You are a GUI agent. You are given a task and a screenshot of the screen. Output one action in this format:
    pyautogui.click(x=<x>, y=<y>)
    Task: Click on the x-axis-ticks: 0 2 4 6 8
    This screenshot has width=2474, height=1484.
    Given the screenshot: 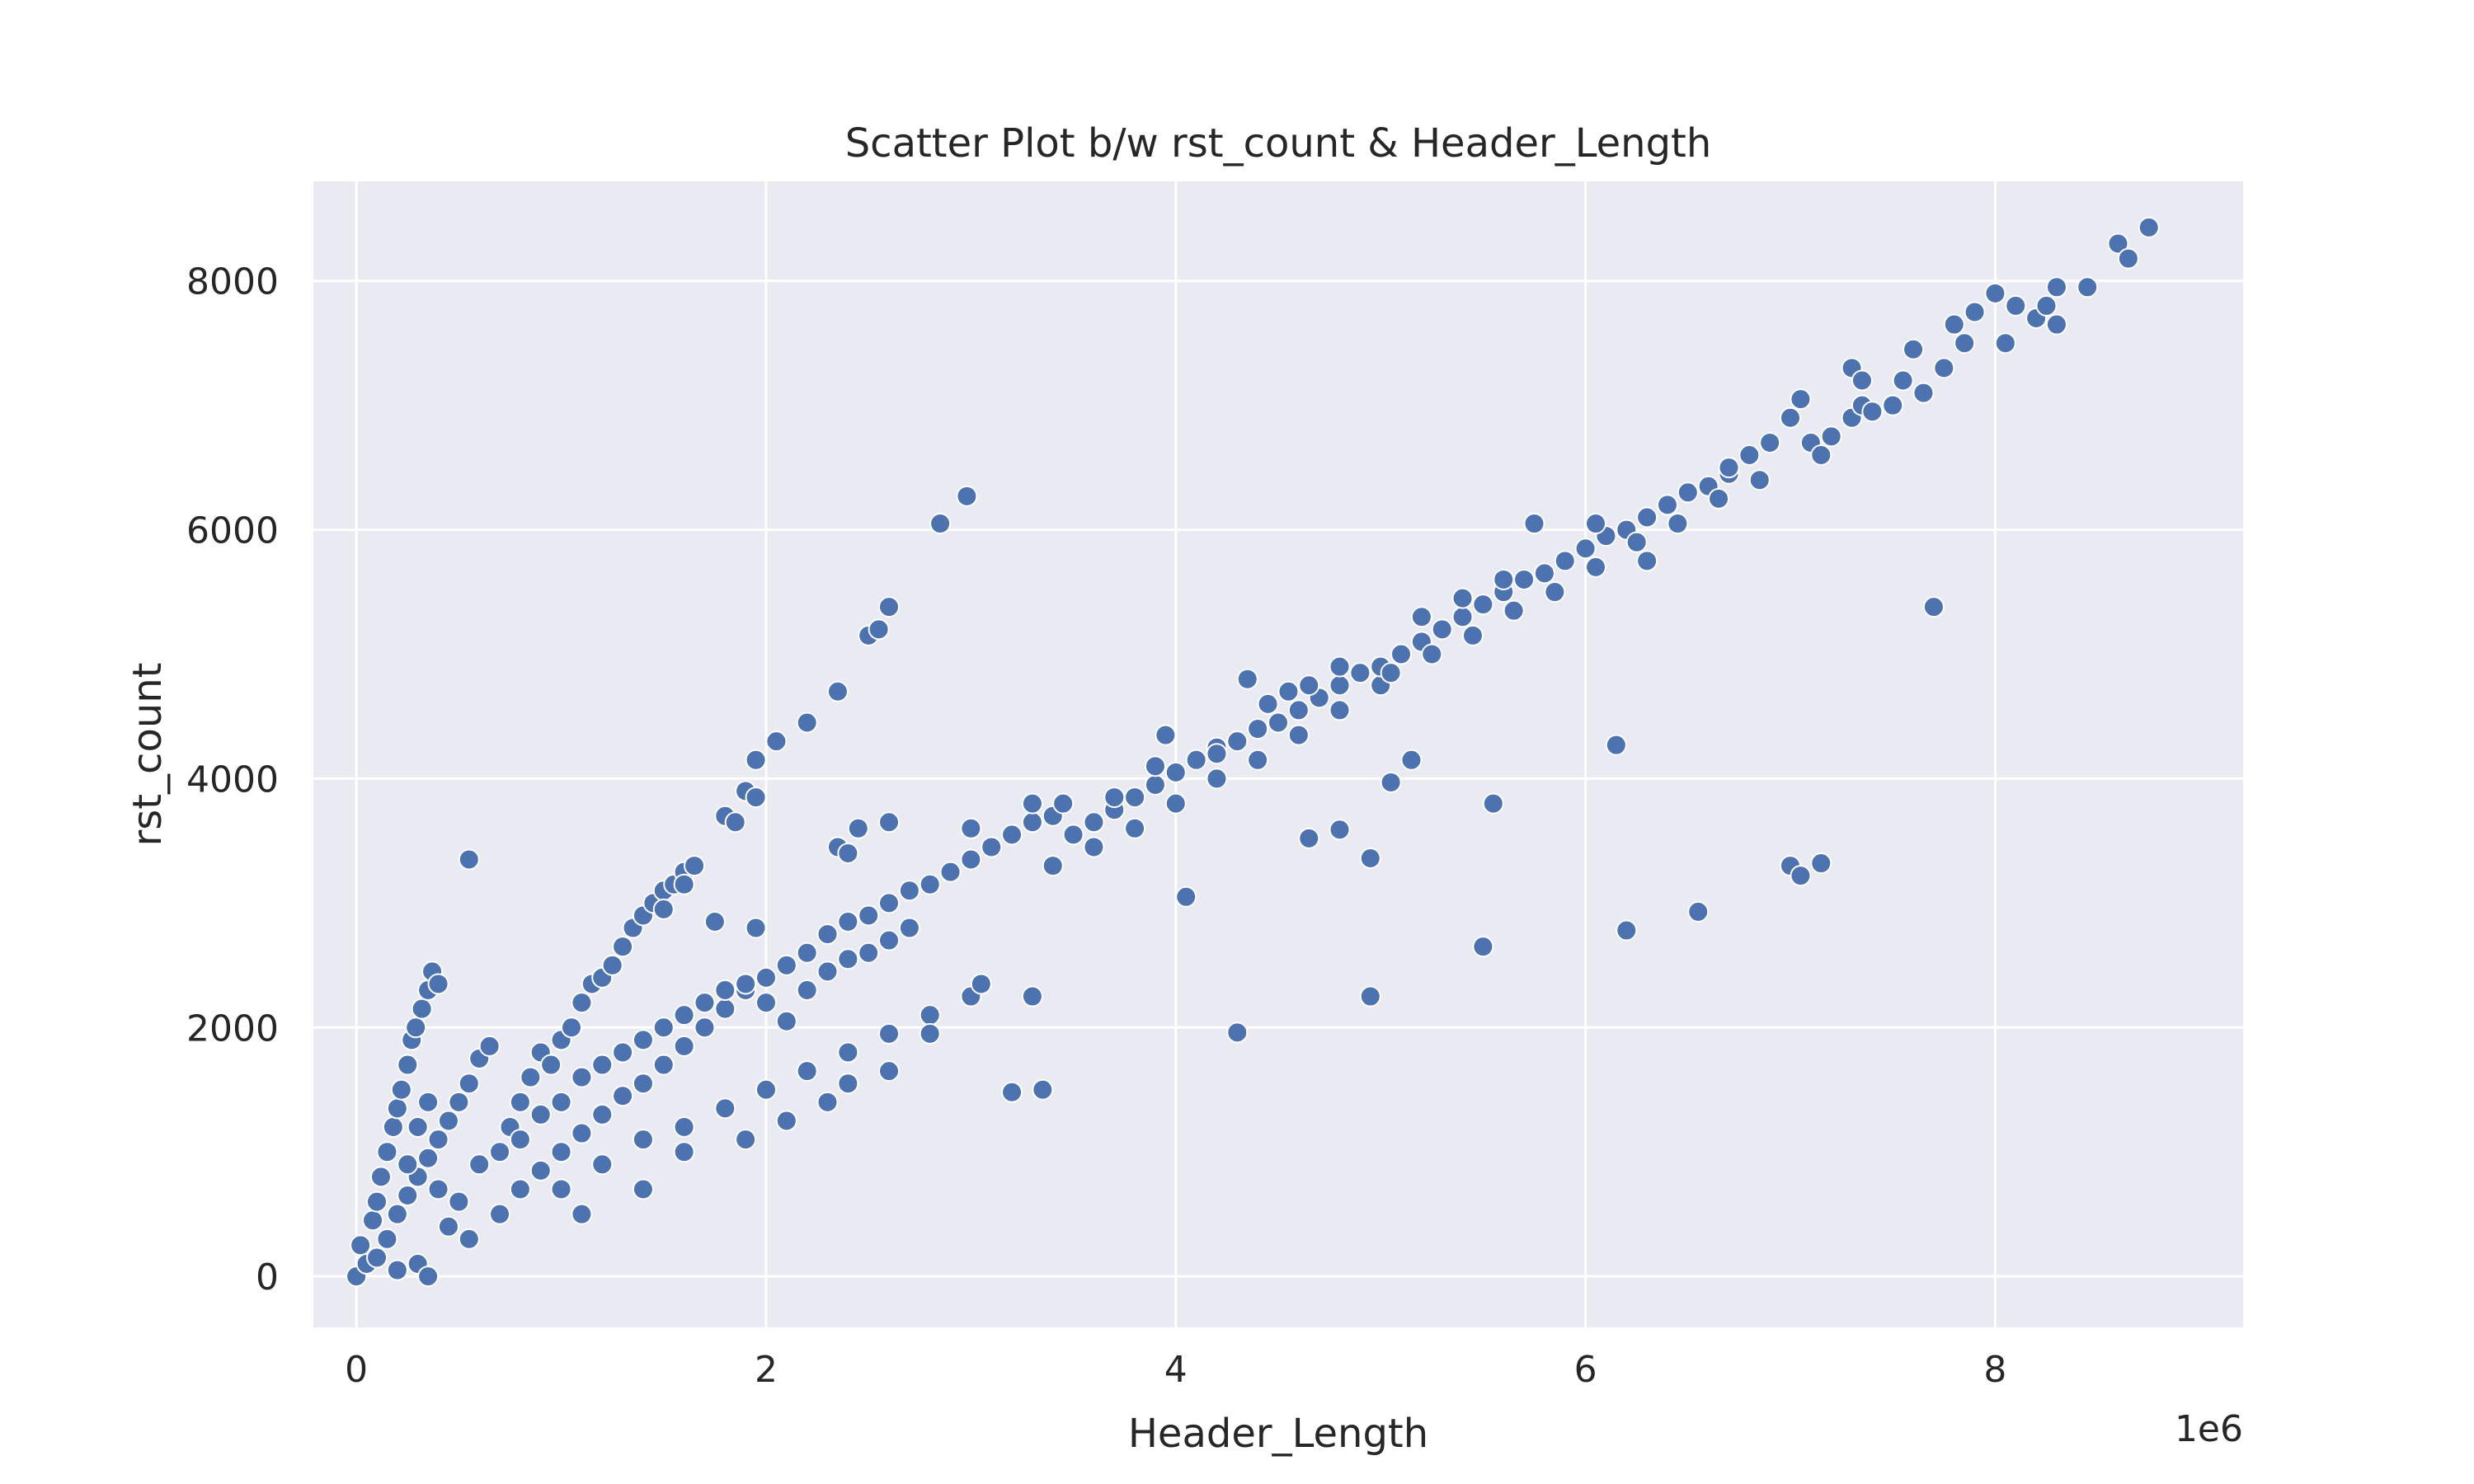 What is the action you would take?
    pyautogui.click(x=1175, y=1370)
    